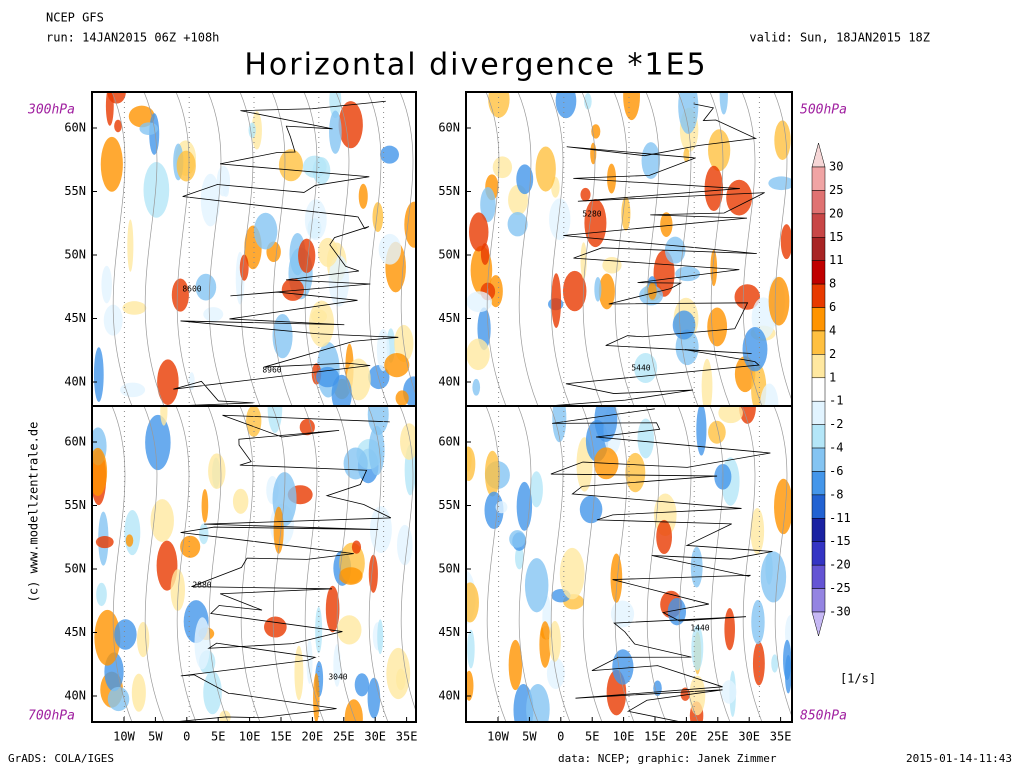 This screenshot has height=768, width=1024. I want to click on lon-label: 30E, so click(375, 737).